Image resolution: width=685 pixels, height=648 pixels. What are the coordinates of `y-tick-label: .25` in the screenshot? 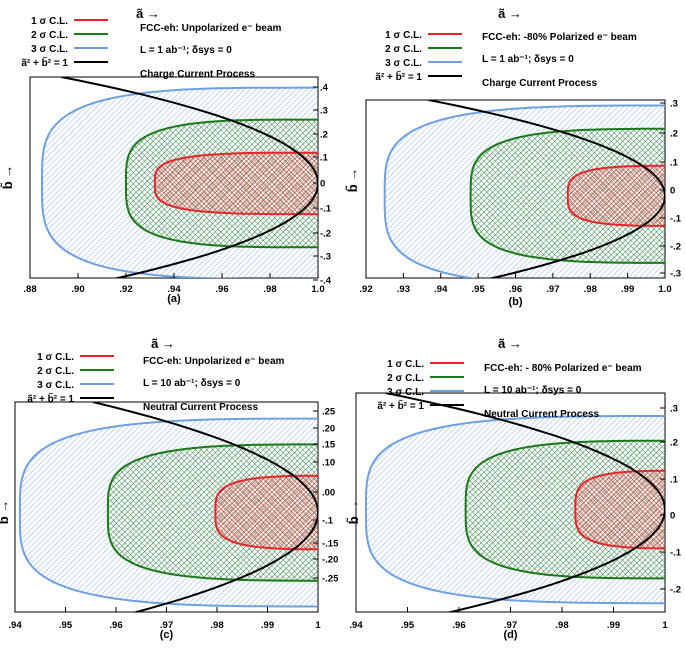 It's located at (329, 412).